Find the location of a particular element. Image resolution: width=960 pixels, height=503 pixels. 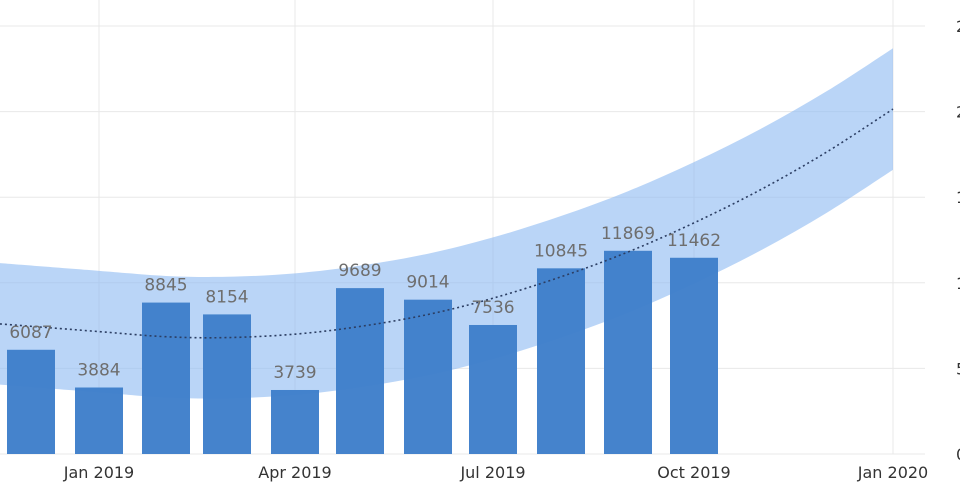

y-tick-label: 0 is located at coordinates (958, 454).